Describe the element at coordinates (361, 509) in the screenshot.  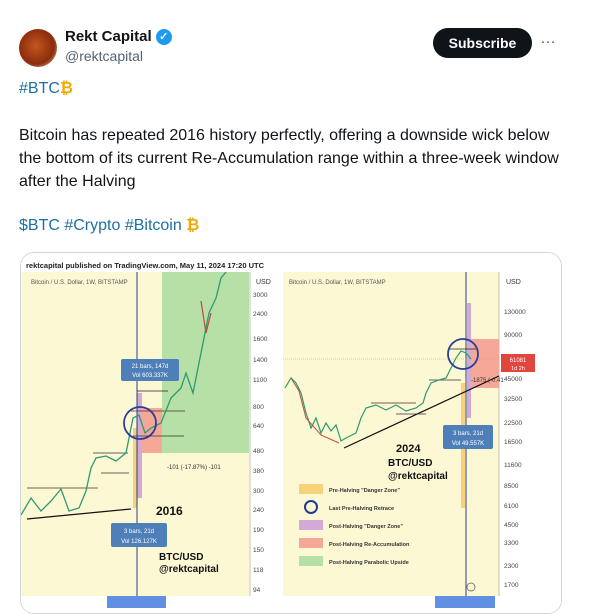
I see `legend-label: Last Pre-Halving Retrace` at that location.